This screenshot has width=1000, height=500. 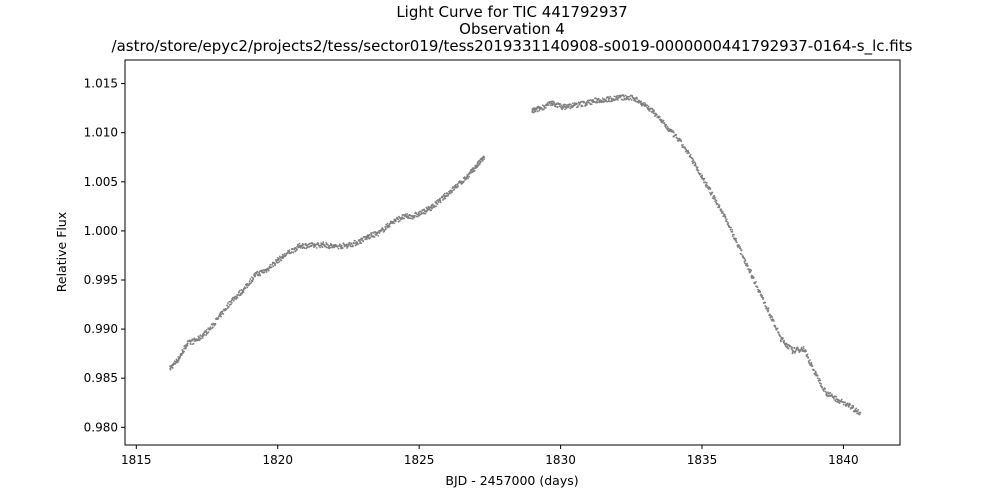 I want to click on chart-title: Light Curve for TIC 441792937, so click(x=511, y=12).